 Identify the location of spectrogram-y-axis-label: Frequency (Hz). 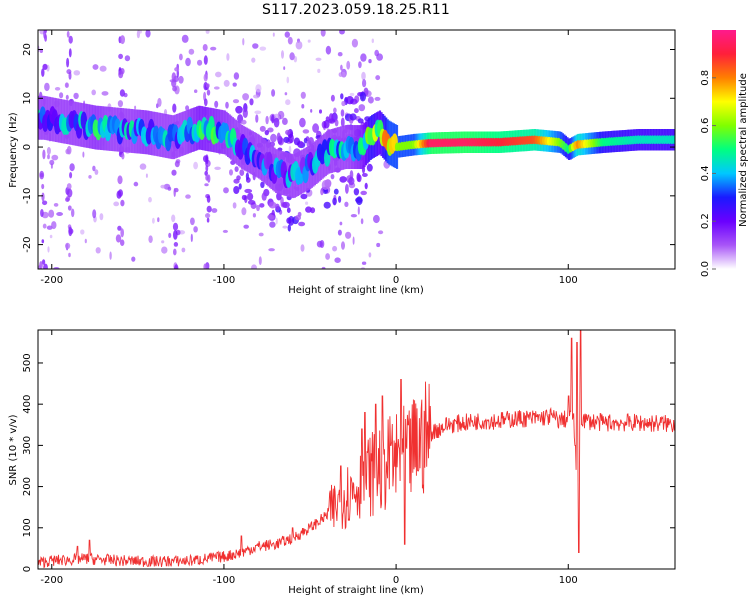
(13, 150).